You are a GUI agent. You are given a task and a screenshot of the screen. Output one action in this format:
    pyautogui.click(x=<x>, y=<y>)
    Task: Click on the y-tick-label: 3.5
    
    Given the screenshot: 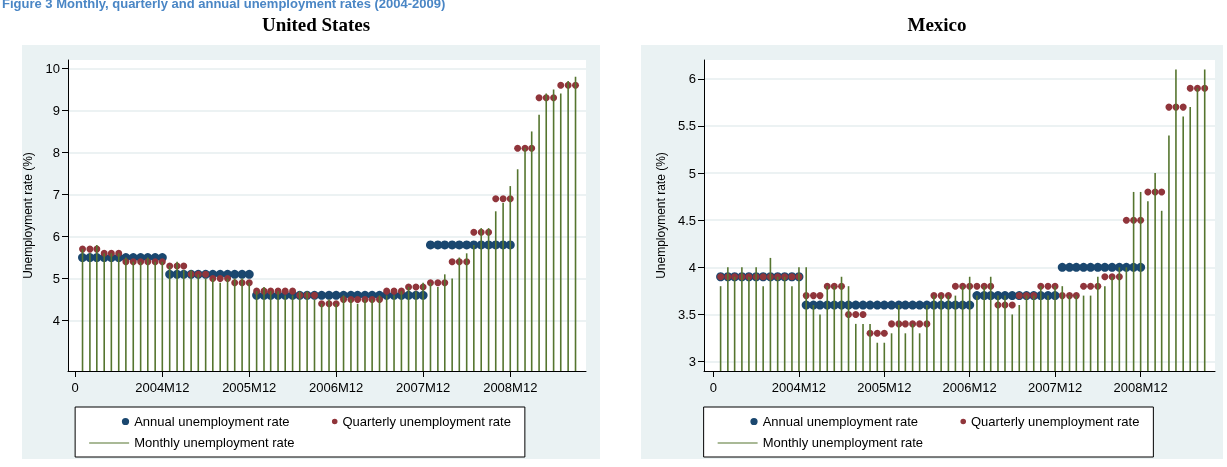 What is the action you would take?
    pyautogui.click(x=686, y=314)
    